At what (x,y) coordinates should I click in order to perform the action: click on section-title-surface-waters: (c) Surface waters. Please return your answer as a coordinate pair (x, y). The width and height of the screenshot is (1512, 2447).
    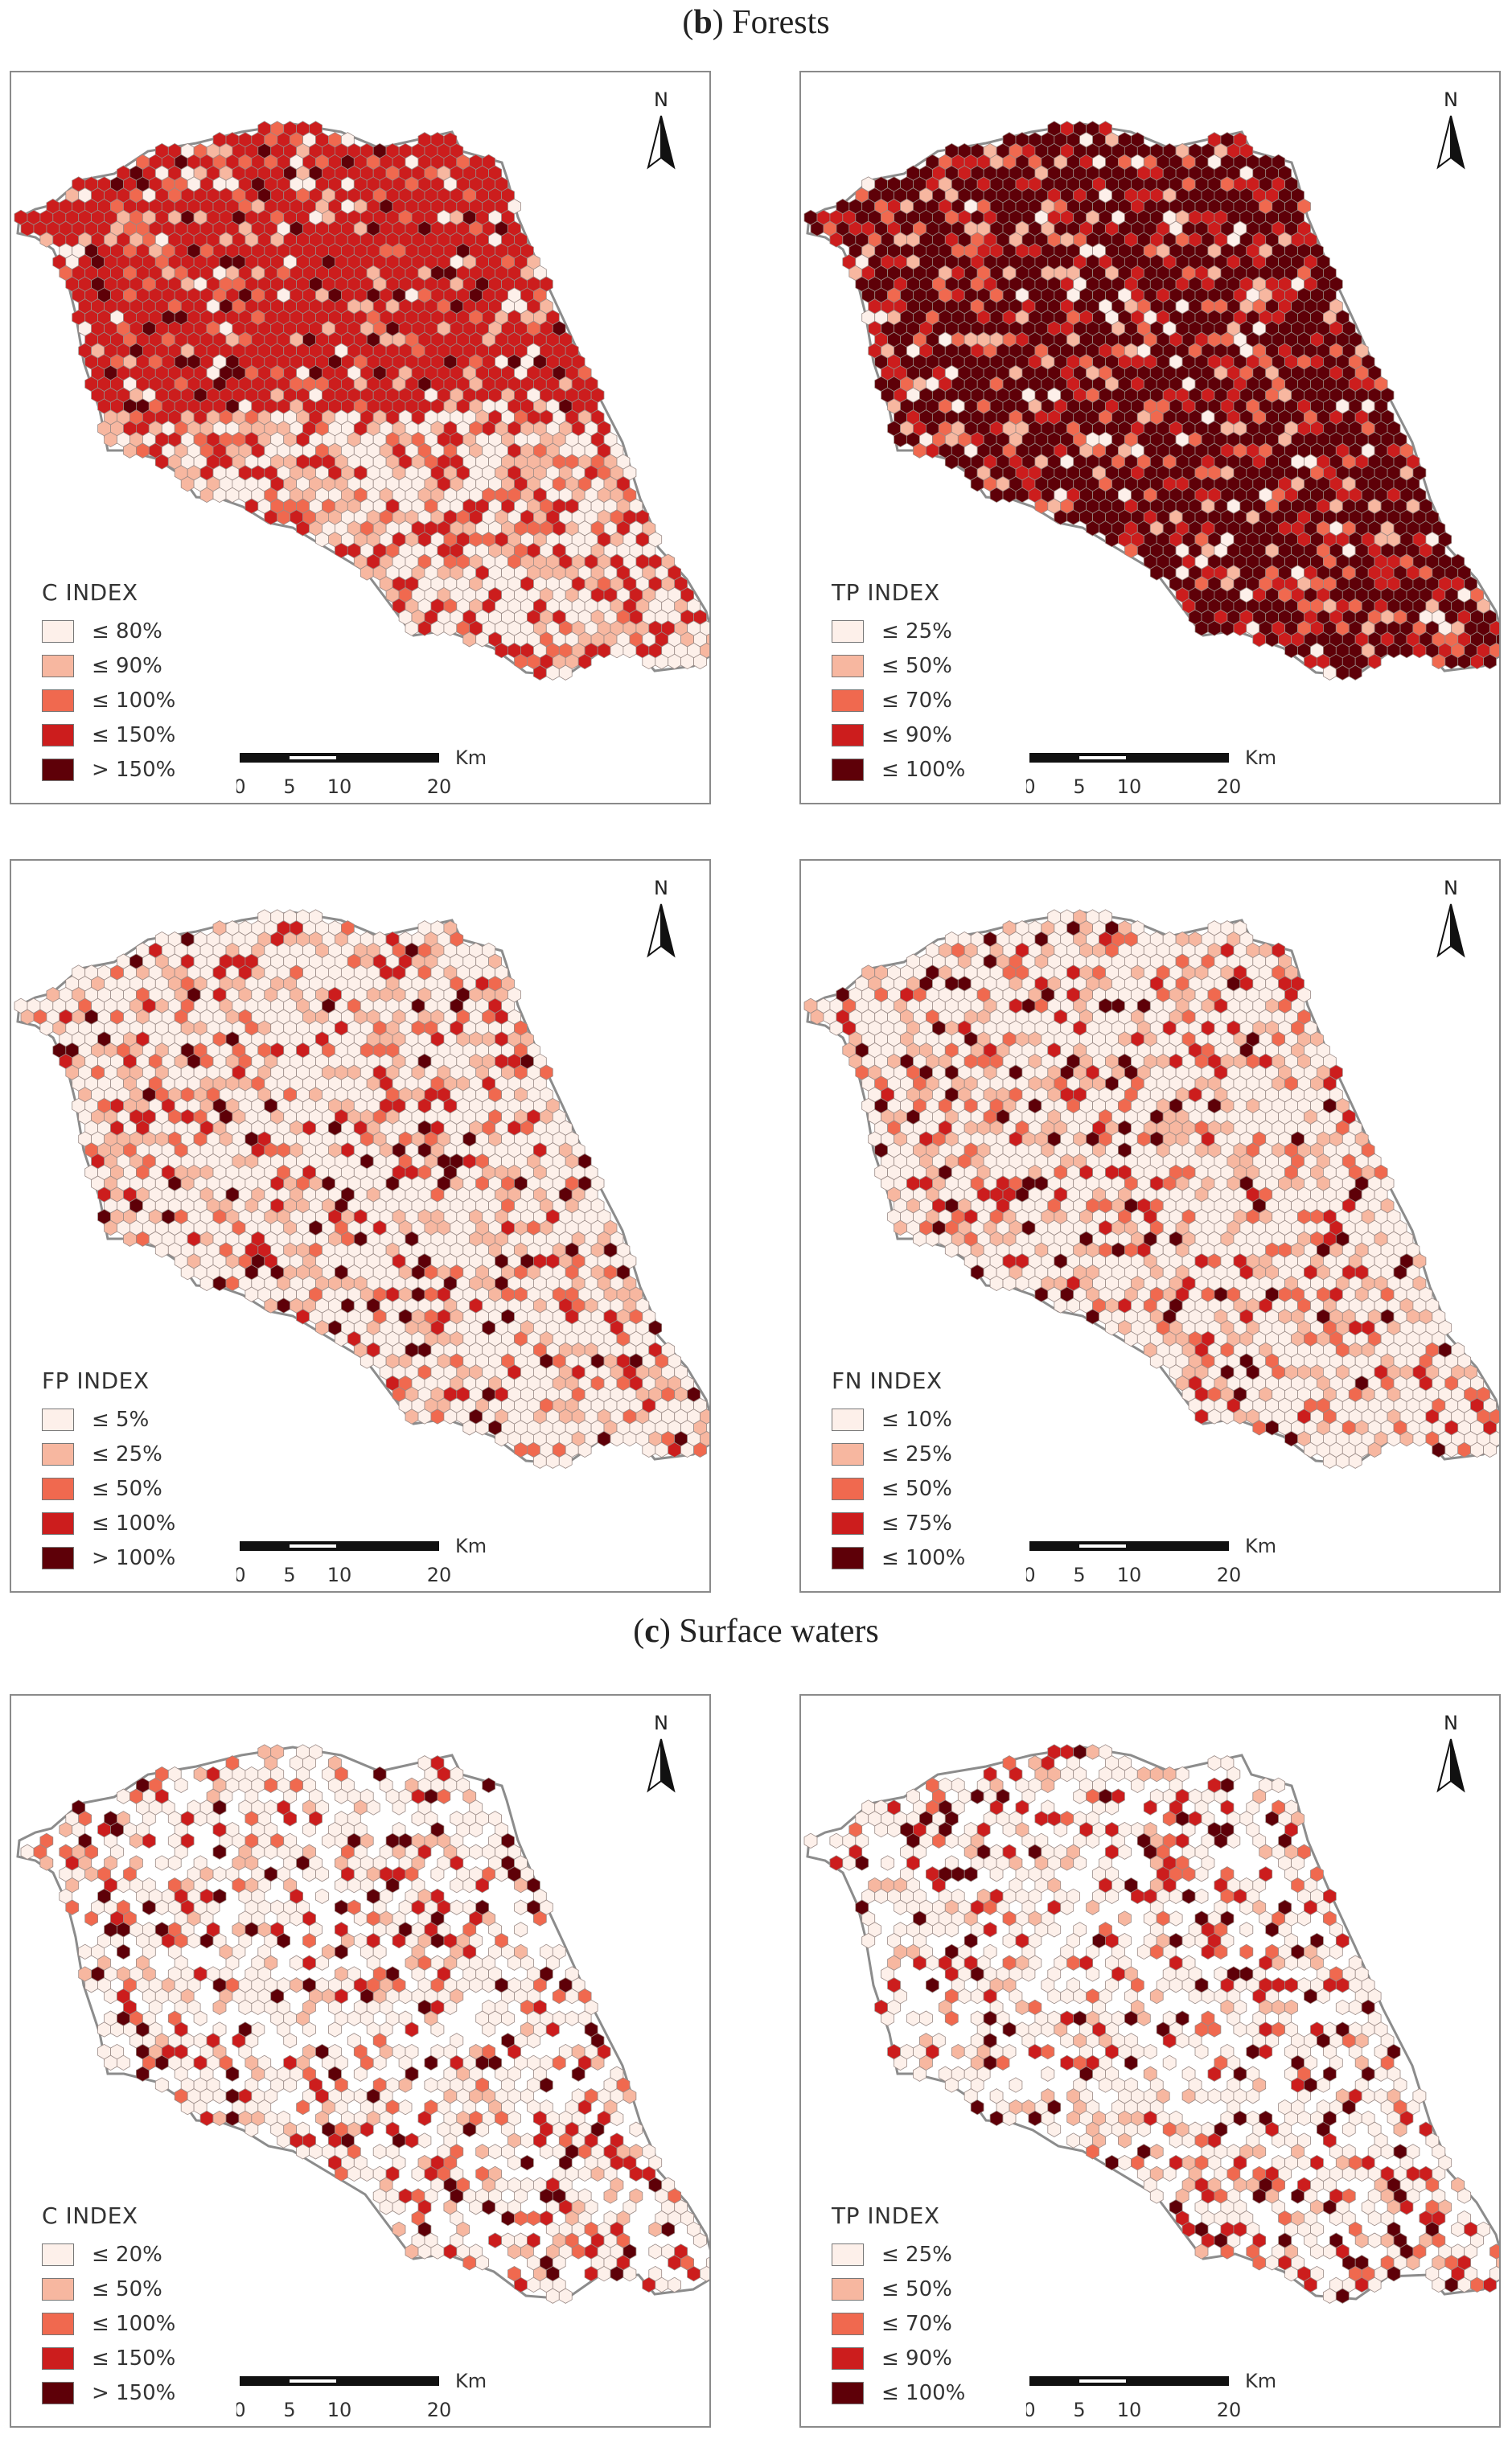
    Looking at the image, I should click on (756, 1631).